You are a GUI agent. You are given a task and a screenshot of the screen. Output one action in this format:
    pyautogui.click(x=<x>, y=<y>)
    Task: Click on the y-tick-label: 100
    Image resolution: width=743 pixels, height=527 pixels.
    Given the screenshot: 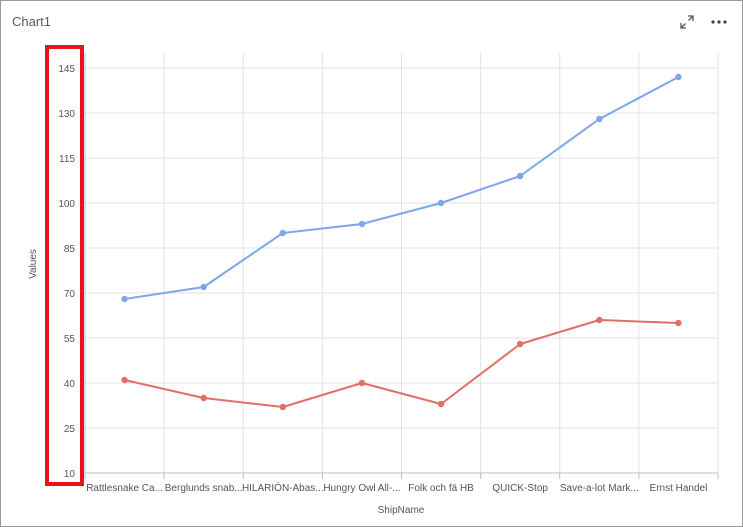 What is the action you would take?
    pyautogui.click(x=66, y=204)
    